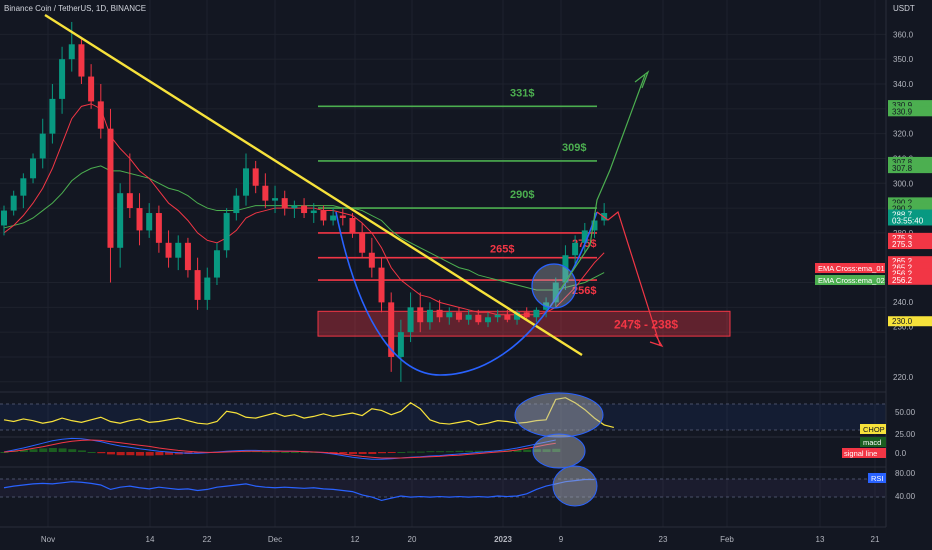  I want to click on ema-legend-text: EMA Cross:ema_02, so click(851, 280).